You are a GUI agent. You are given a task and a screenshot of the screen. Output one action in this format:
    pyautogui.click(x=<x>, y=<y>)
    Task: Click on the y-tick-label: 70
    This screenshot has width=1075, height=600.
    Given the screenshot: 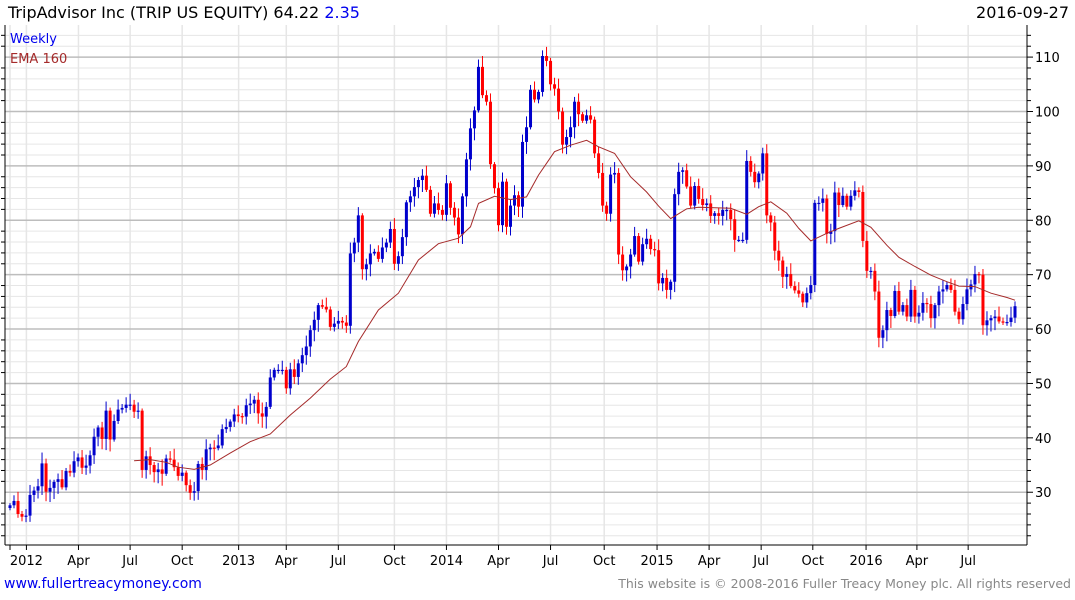 What is the action you would take?
    pyautogui.click(x=1043, y=276)
    